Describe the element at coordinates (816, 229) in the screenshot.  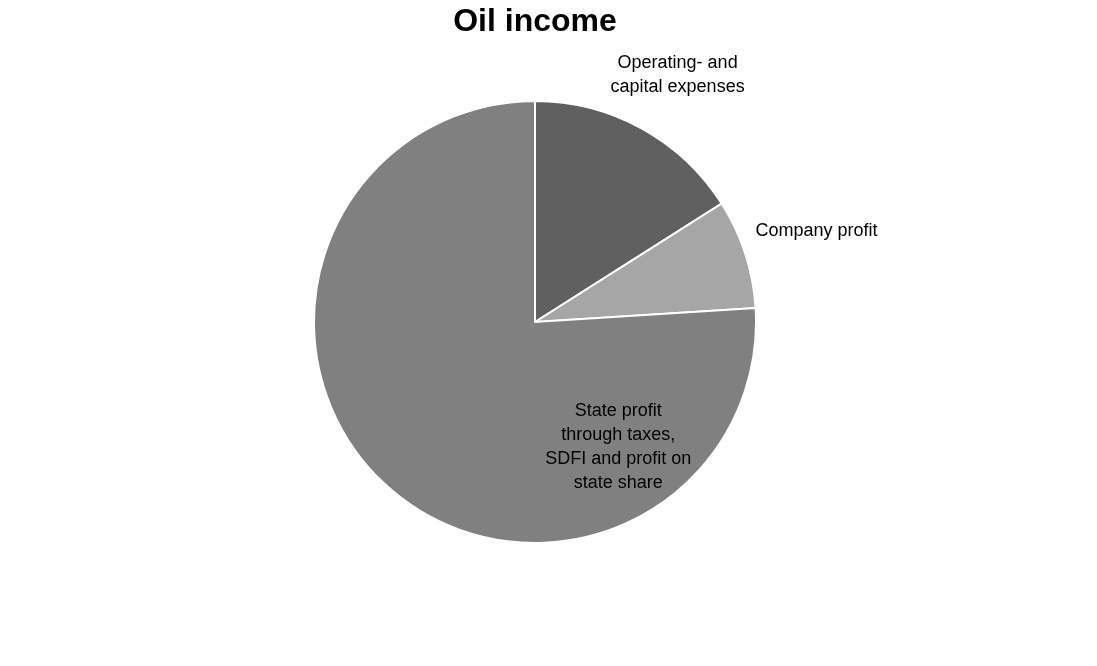
I see `slice-label: Company profit` at that location.